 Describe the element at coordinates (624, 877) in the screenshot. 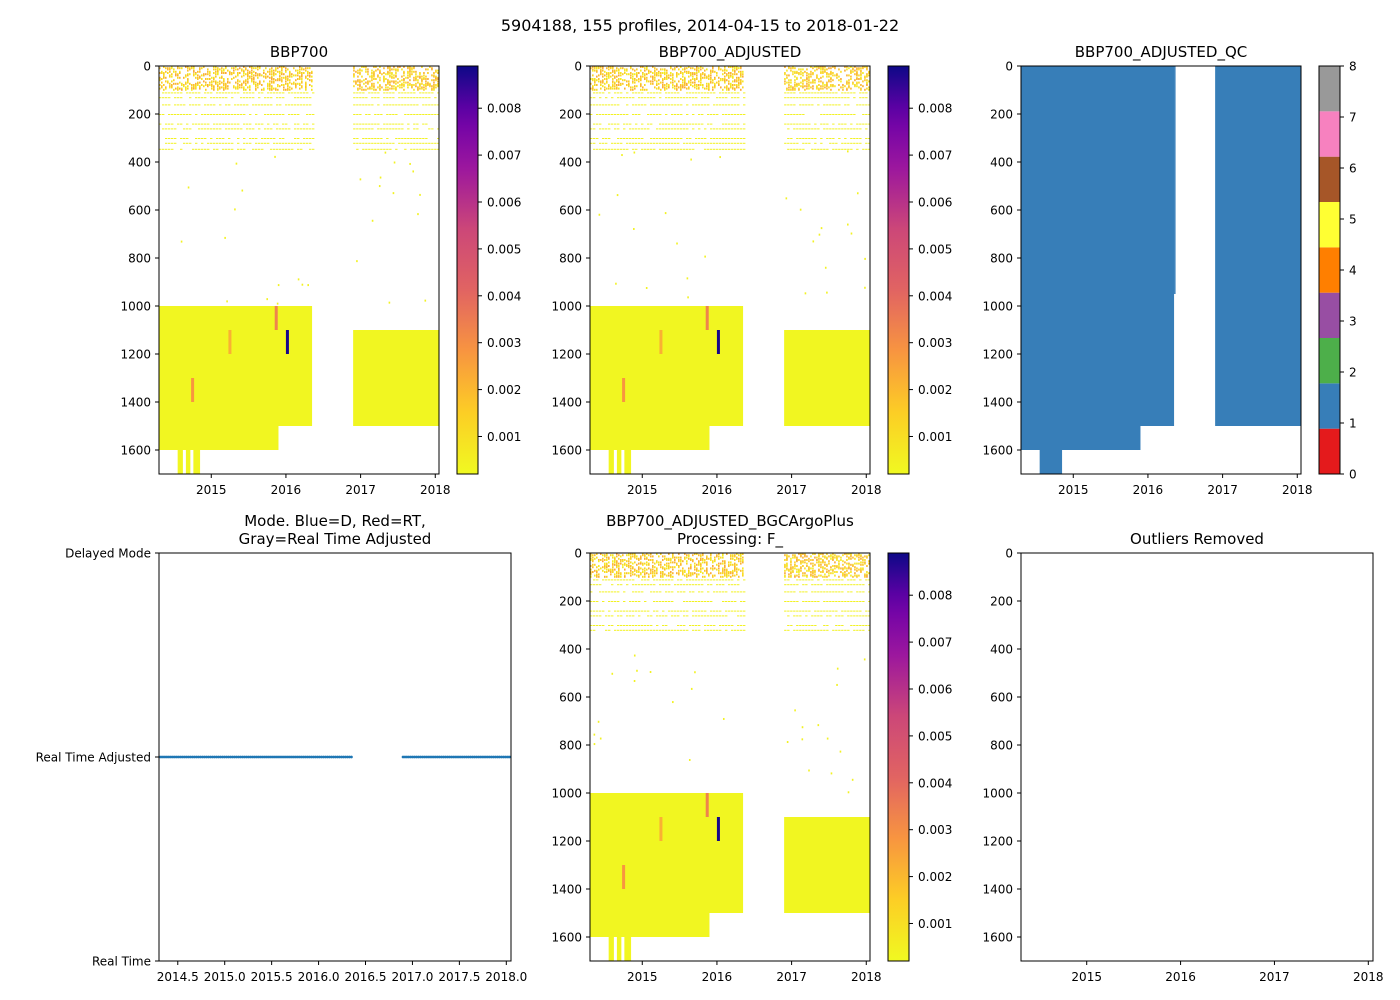

I see `data-streak` at that location.